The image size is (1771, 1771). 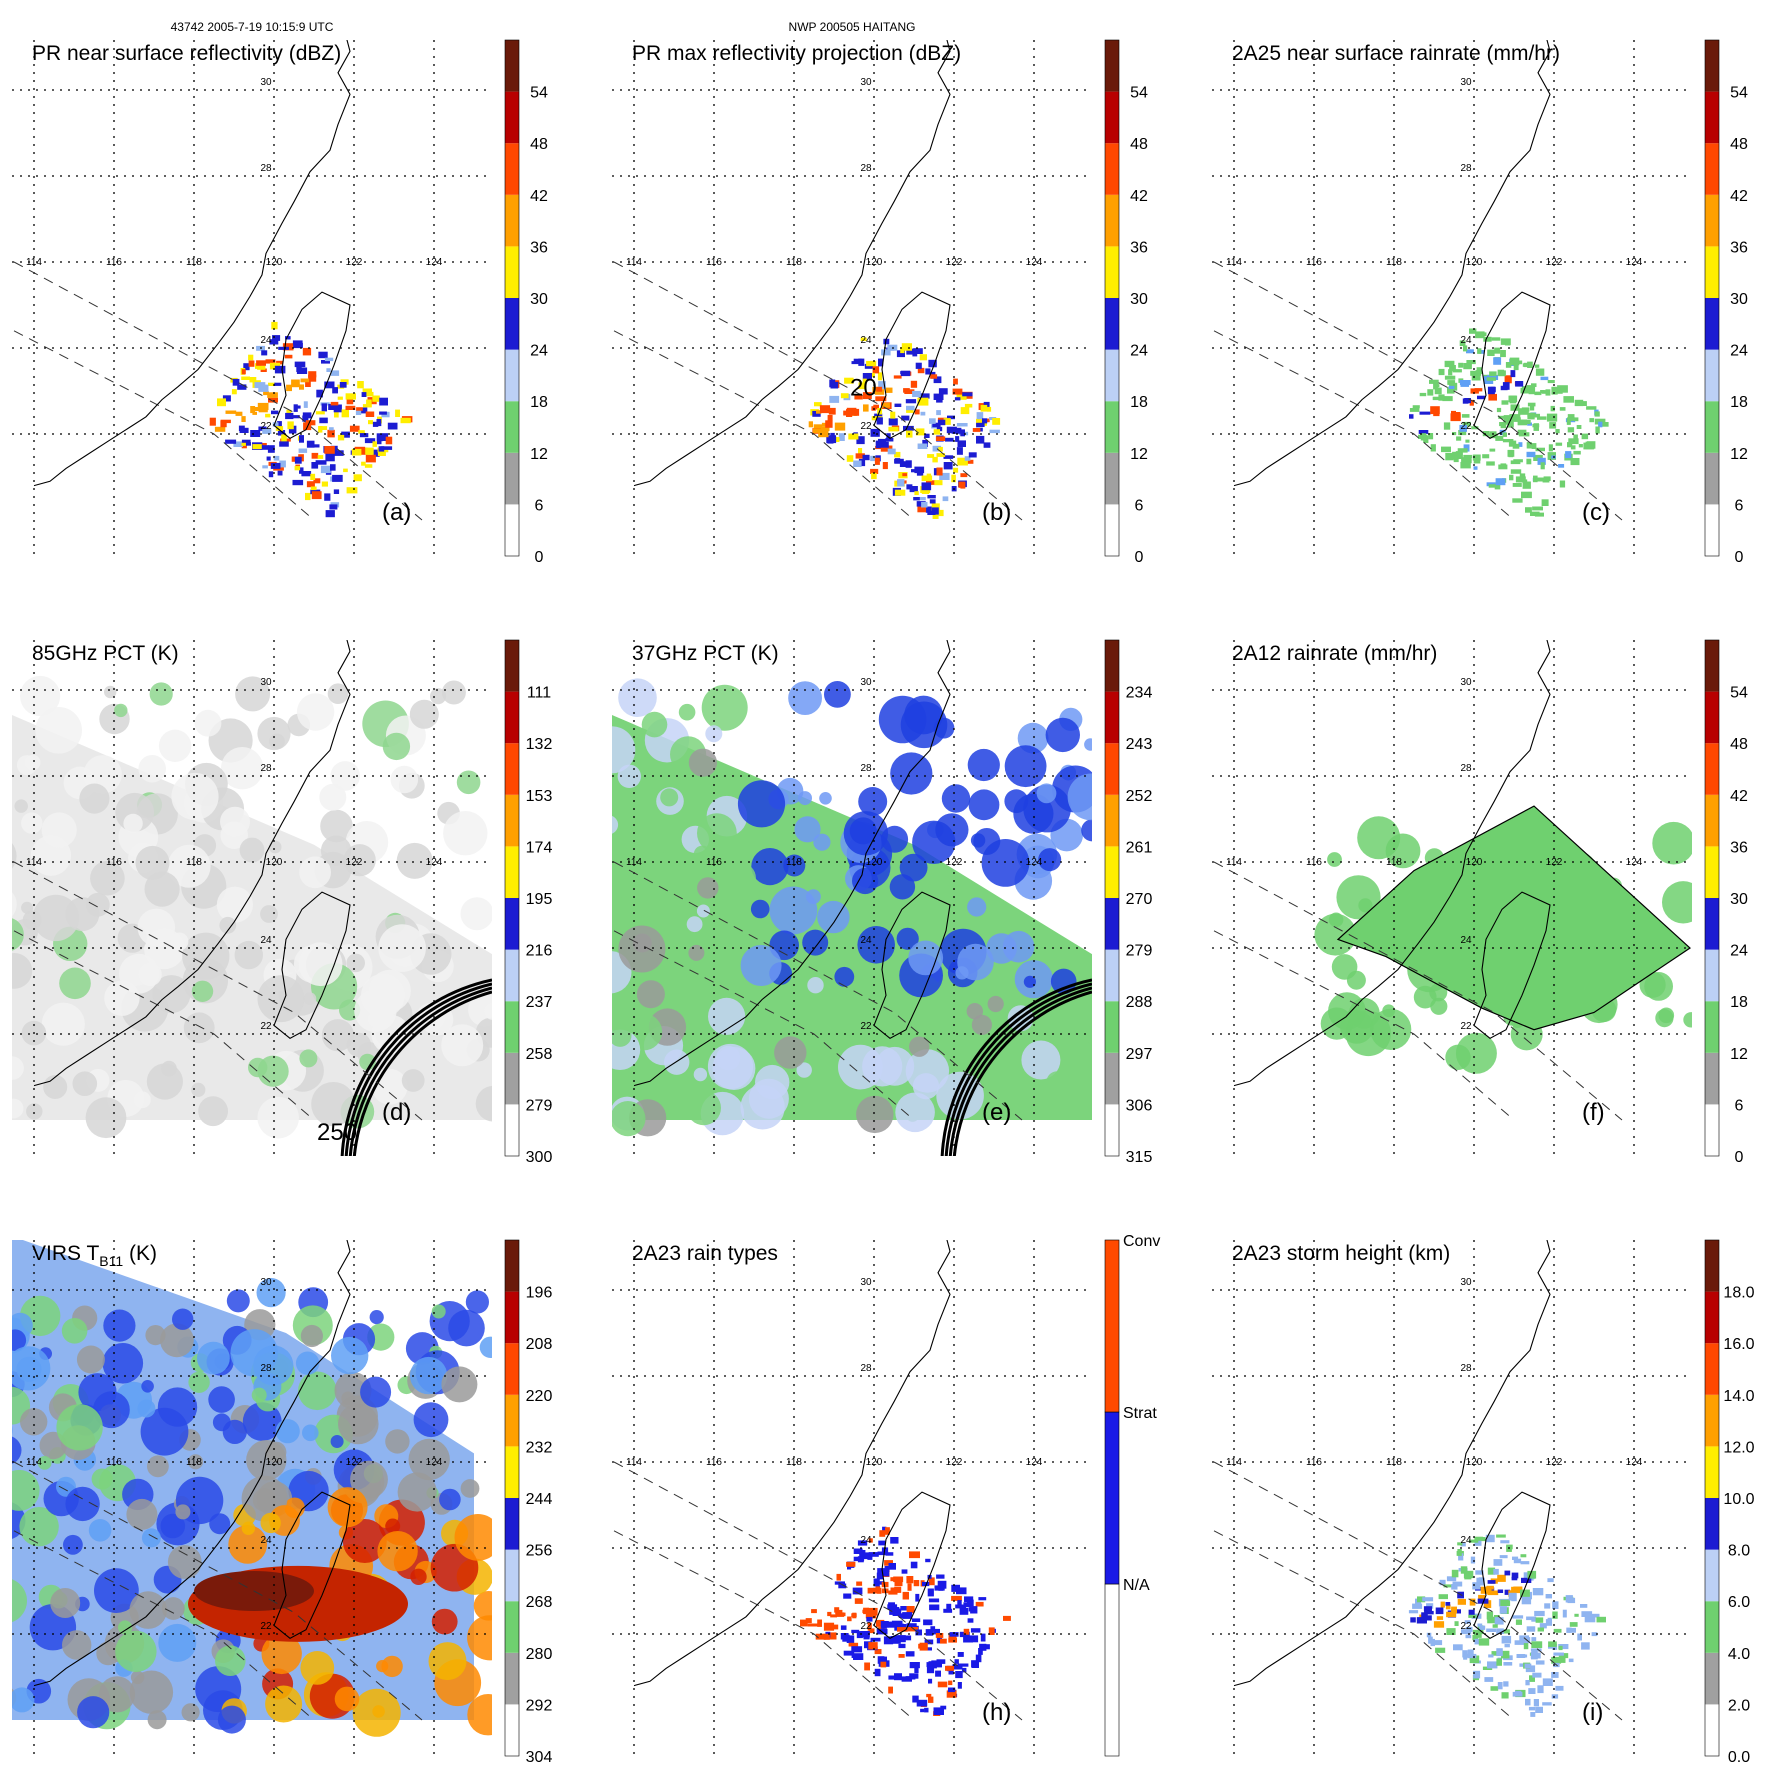 I want to click on scan-arc, so click(x=416, y=1067).